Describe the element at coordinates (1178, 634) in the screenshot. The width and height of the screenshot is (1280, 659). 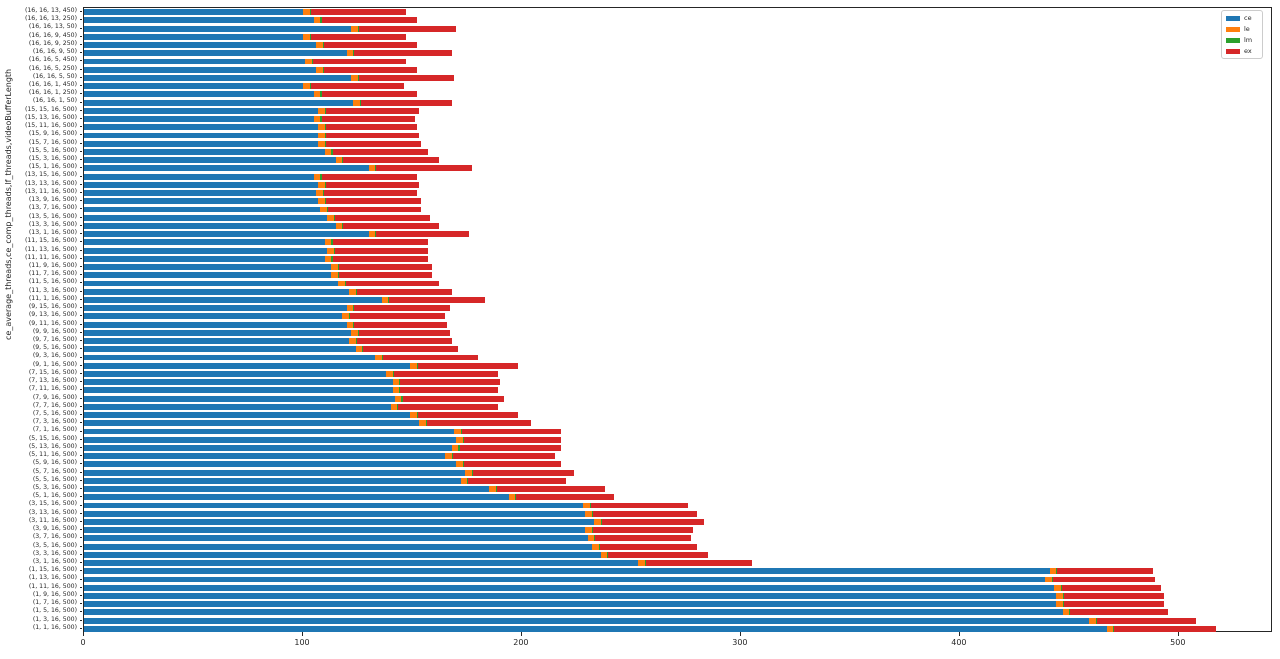
I see `x-tick-mark` at that location.